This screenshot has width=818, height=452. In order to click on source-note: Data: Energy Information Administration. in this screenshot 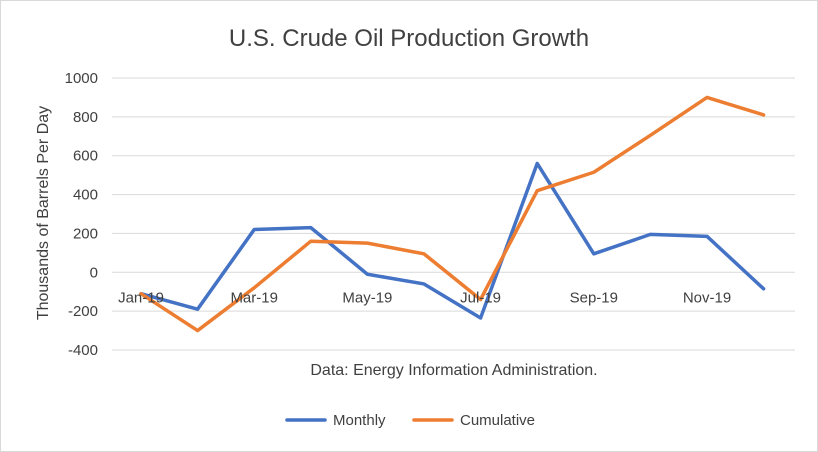, I will do `click(453, 370)`.